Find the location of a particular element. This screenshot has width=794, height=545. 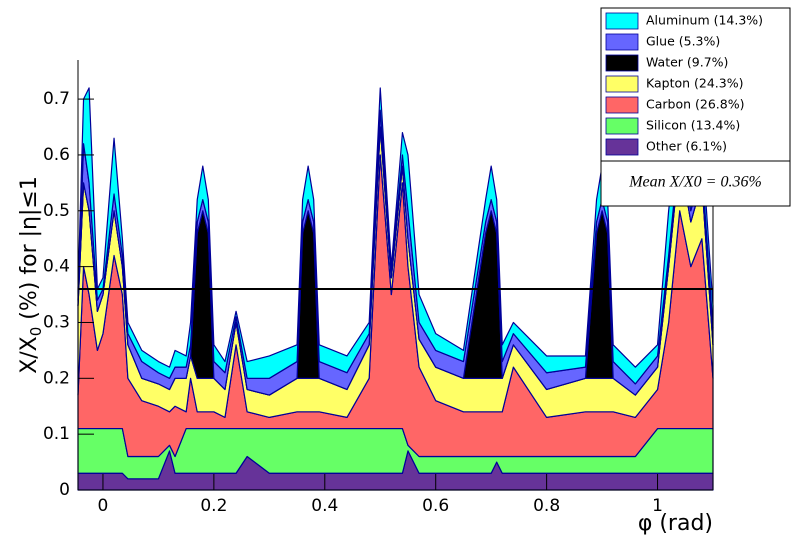

y-tick-label: 0.5 is located at coordinates (56, 211).